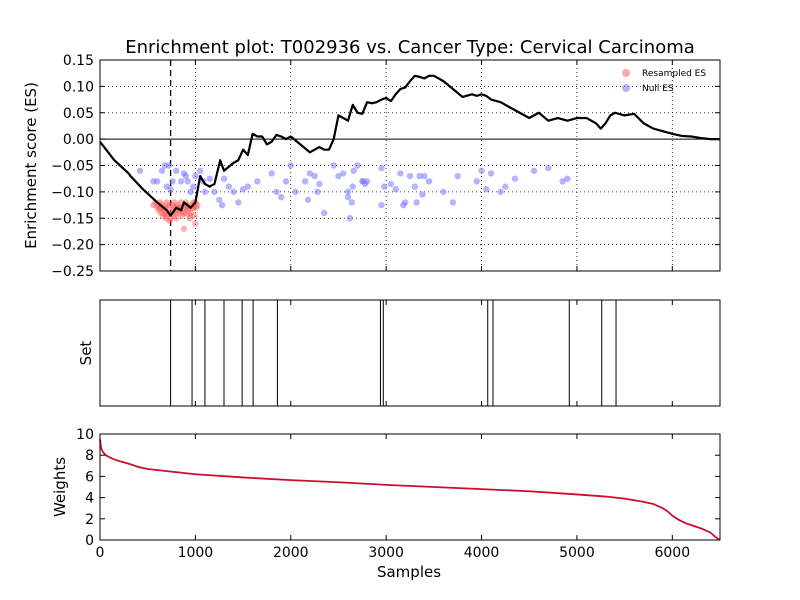  What do you see at coordinates (410, 490) in the screenshot?
I see `weights-line` at bounding box center [410, 490].